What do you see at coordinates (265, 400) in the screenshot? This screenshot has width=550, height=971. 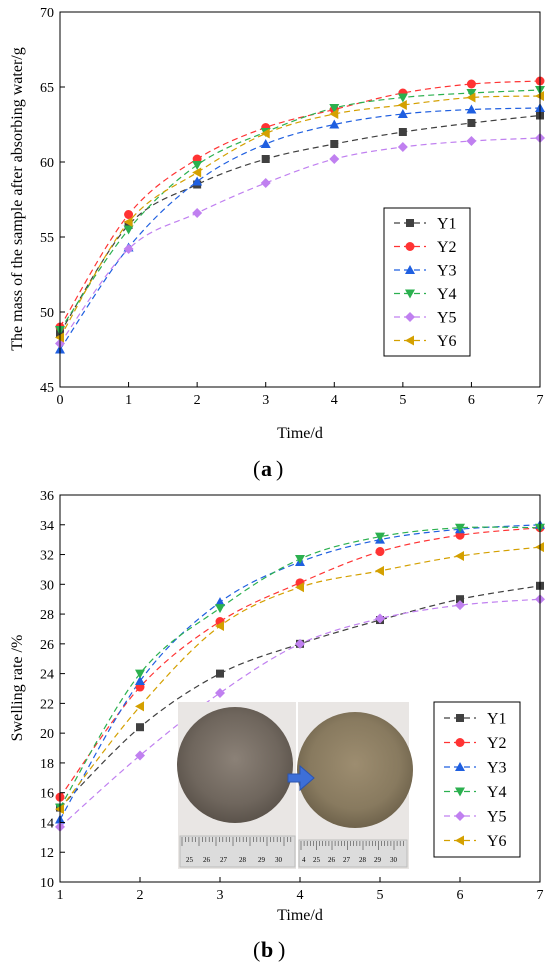 I see `x-tick-label: 3` at bounding box center [265, 400].